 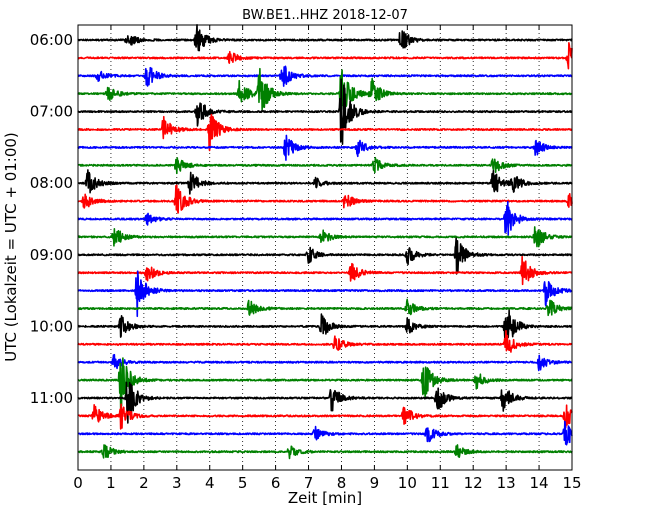 What do you see at coordinates (243, 483) in the screenshot?
I see `x-tick-label: 5` at bounding box center [243, 483].